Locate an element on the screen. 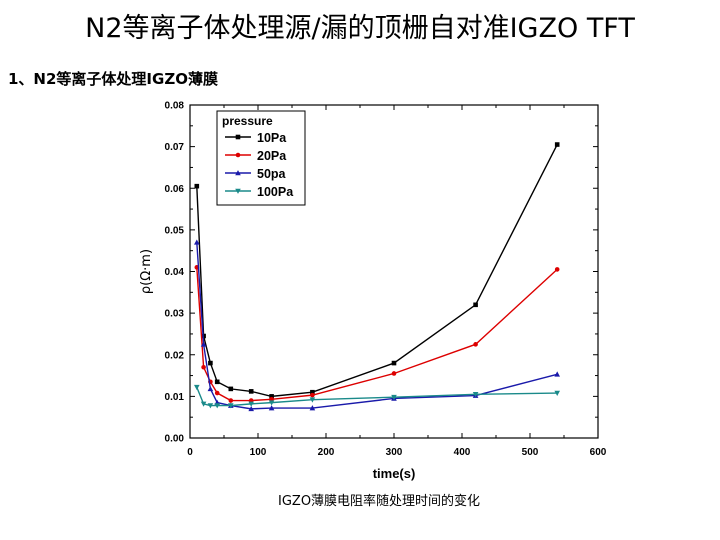 This screenshot has width=720, height=540. y-axis-label: ρ(Ω·m) is located at coordinates (146, 271).